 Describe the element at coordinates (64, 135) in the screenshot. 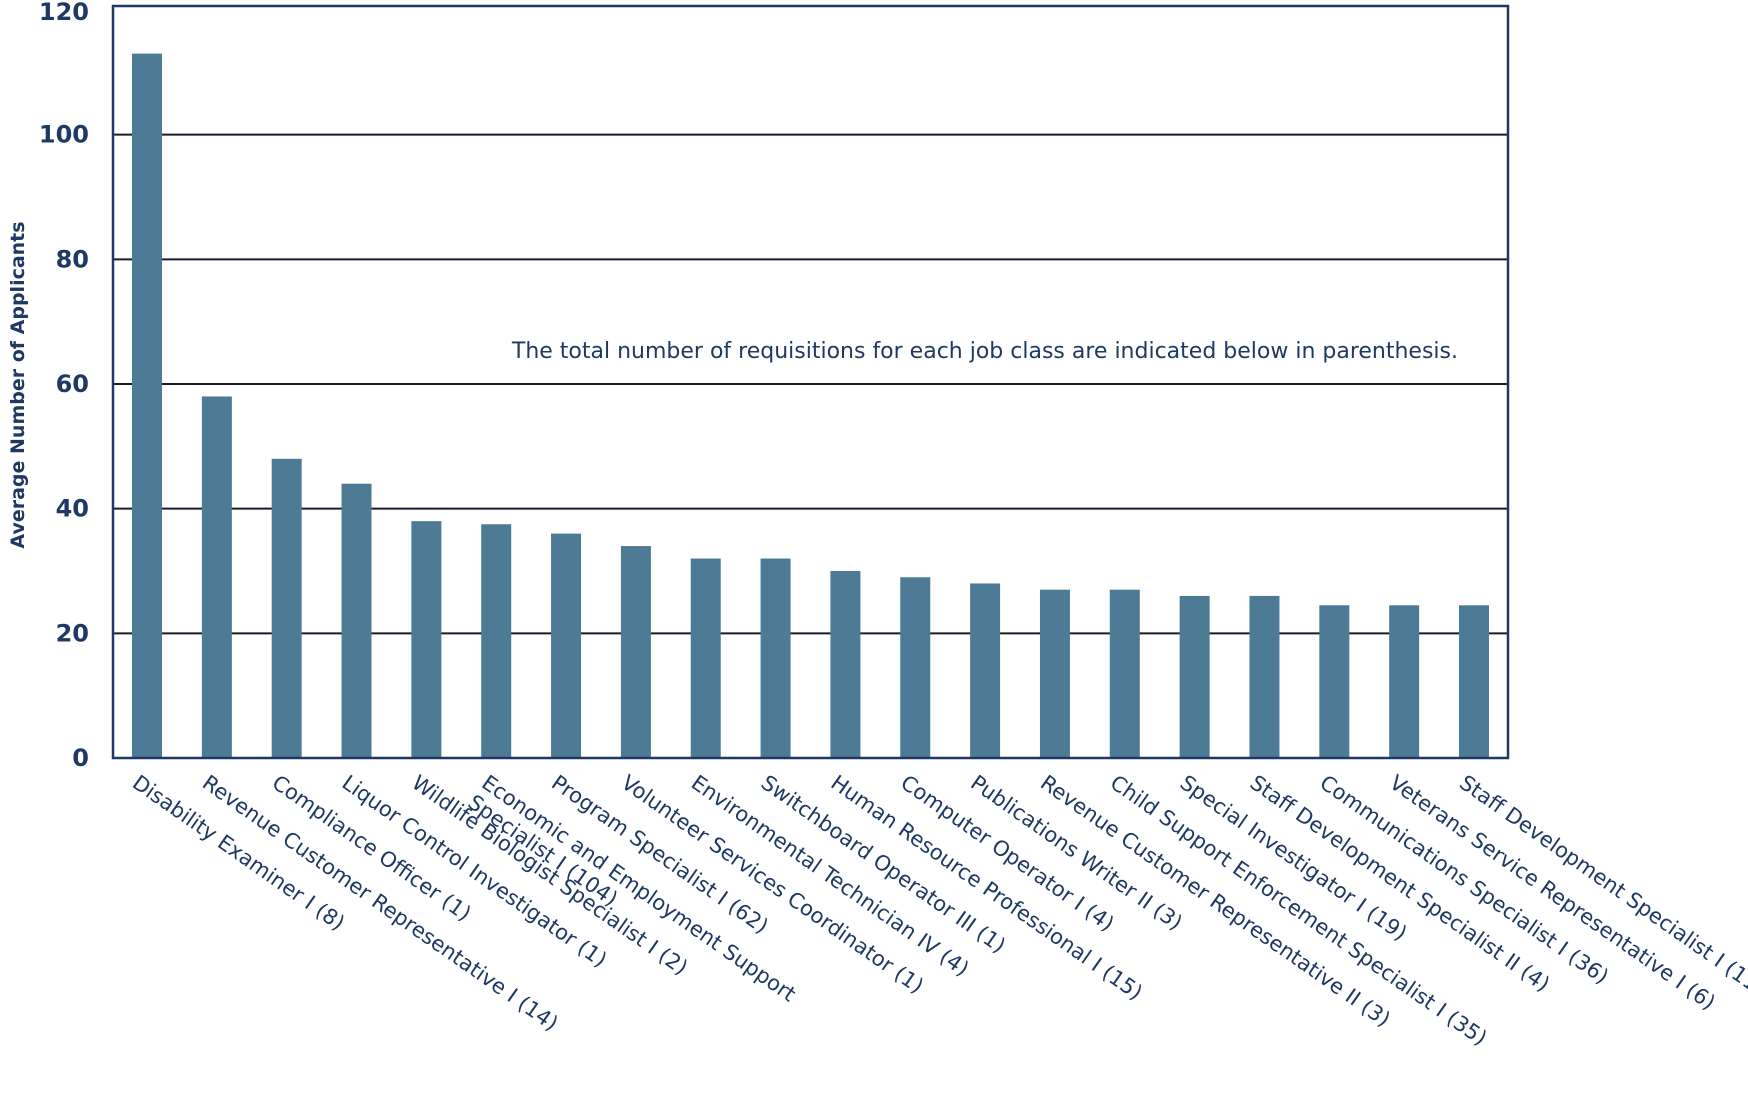

I see `y-tick-label: 100` at that location.